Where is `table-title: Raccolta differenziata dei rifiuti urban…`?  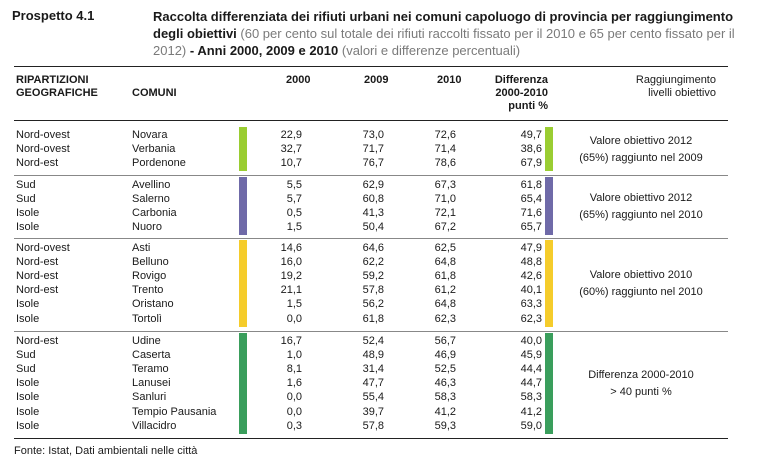 table-title: Raccolta differenziata dei rifiuti urban… is located at coordinates (453, 33).